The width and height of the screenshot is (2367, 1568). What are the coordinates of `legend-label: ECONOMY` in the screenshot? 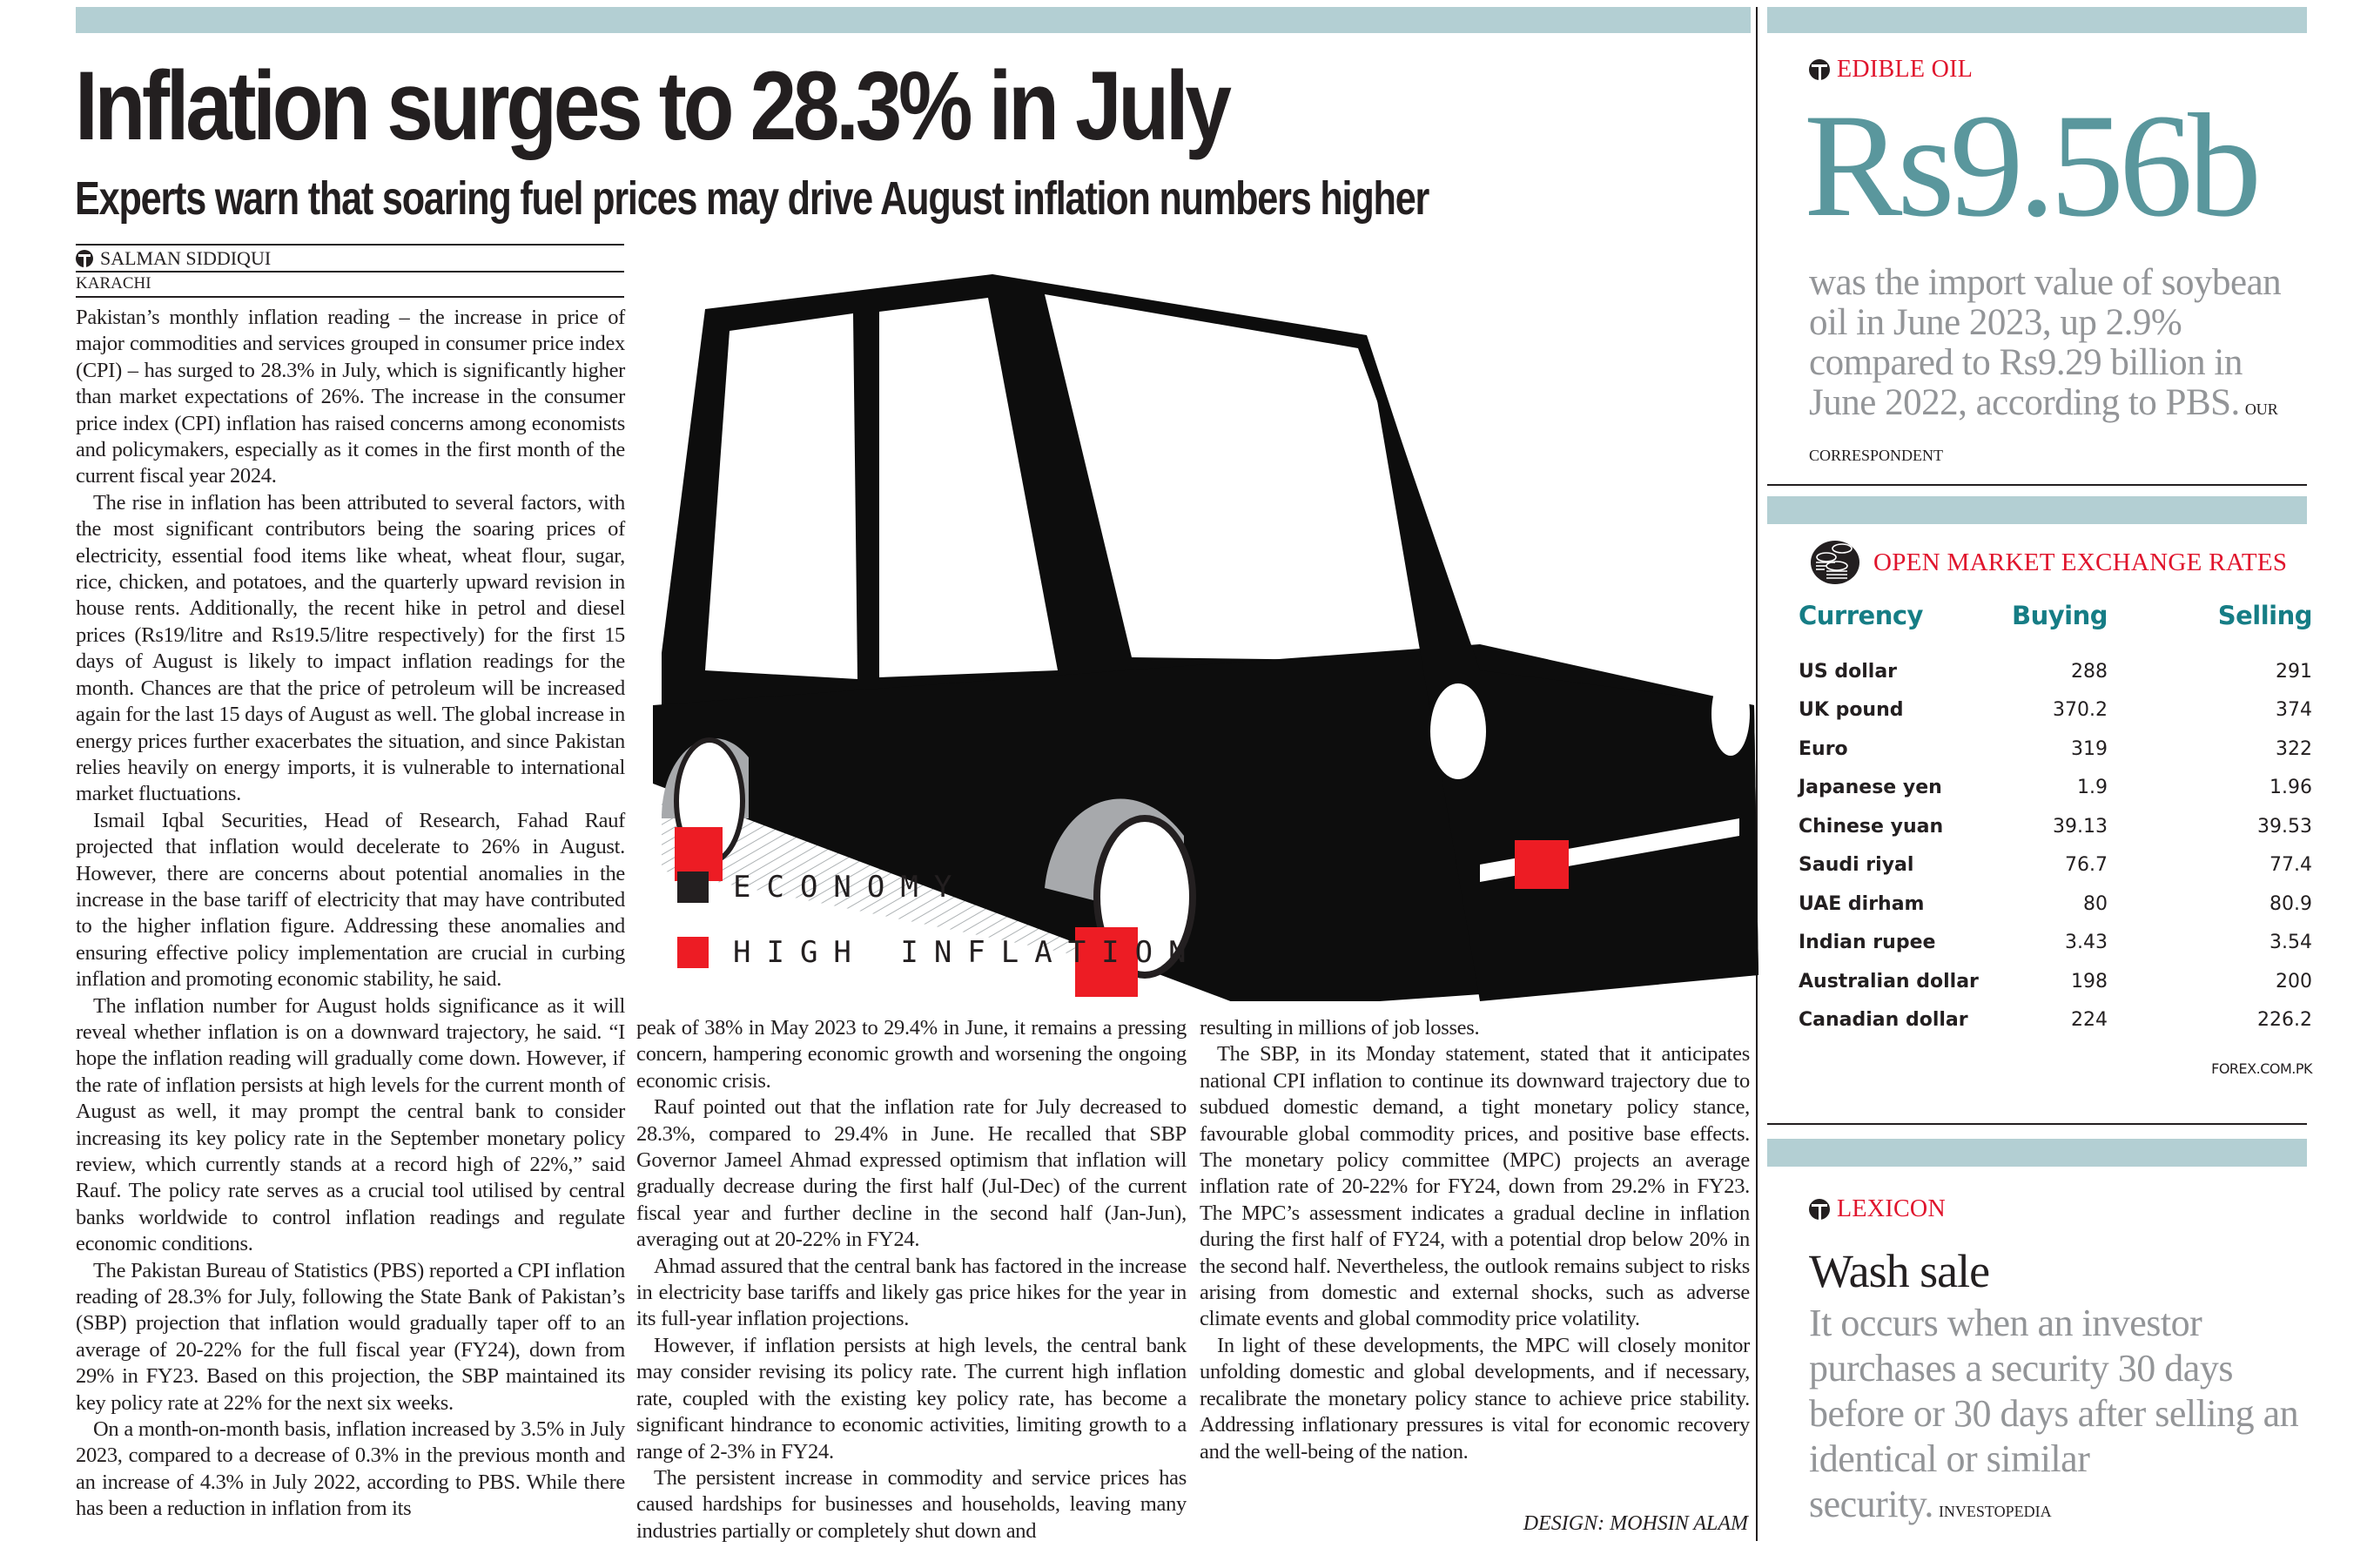 It's located at (850, 887).